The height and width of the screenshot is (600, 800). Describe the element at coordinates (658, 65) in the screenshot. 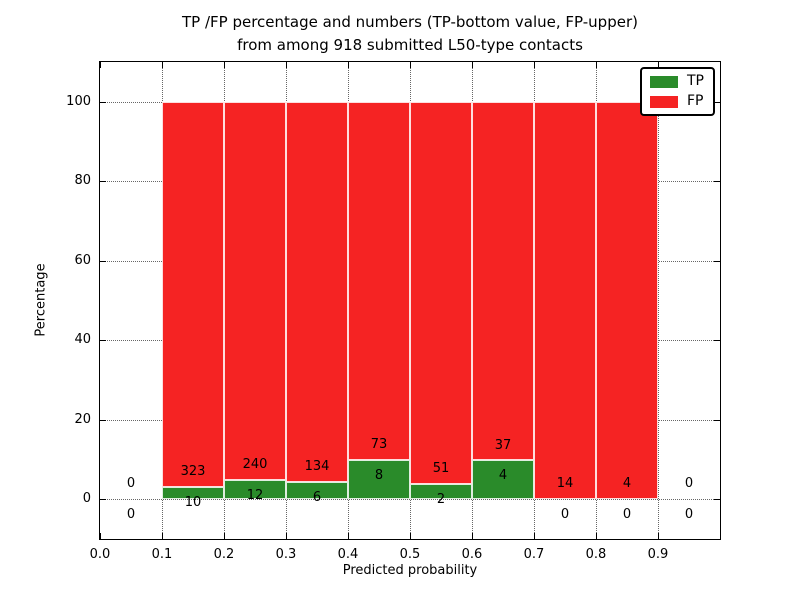

I see `x-tick-top-0.9` at that location.